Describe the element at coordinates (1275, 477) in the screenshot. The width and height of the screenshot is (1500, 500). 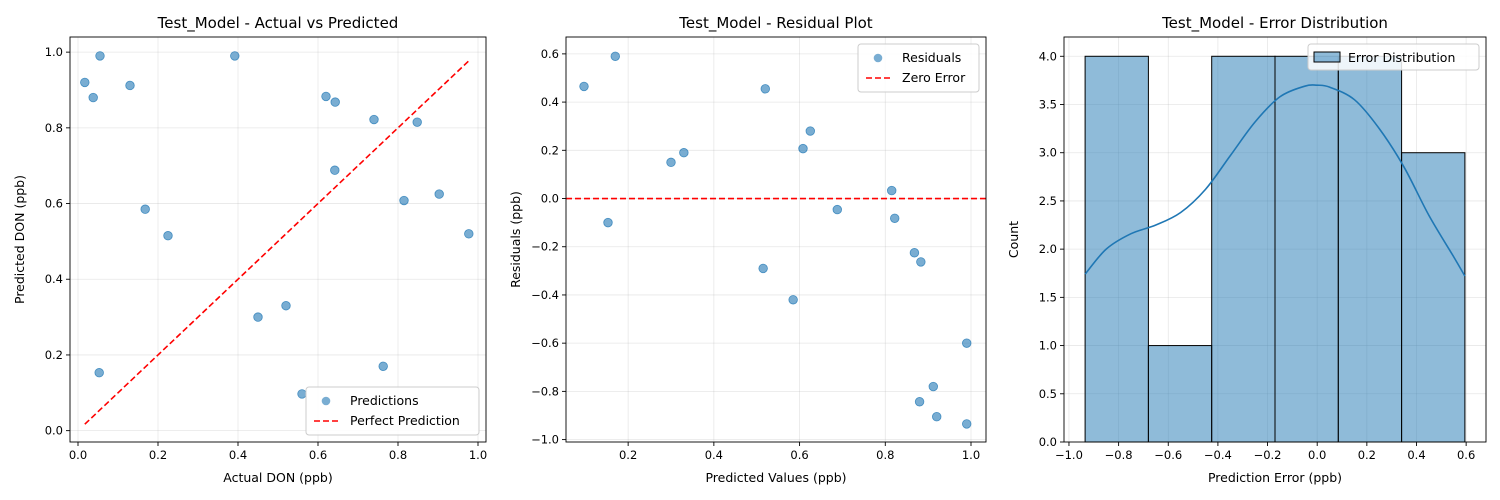
I see `x-axis-label: Prediction Error (ppb)` at that location.